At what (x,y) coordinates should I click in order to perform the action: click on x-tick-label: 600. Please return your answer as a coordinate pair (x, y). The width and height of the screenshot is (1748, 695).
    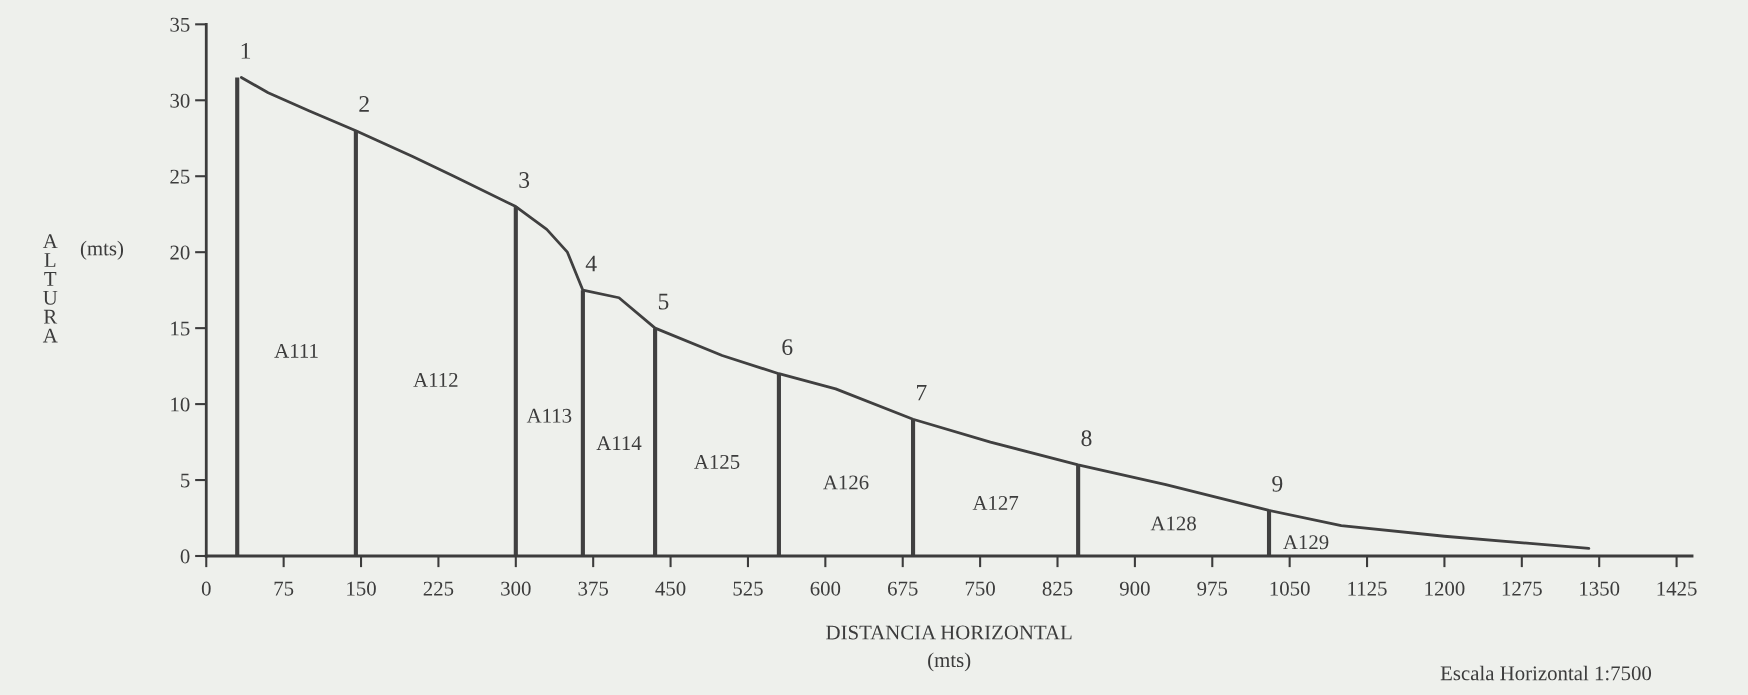
    Looking at the image, I should click on (825, 588).